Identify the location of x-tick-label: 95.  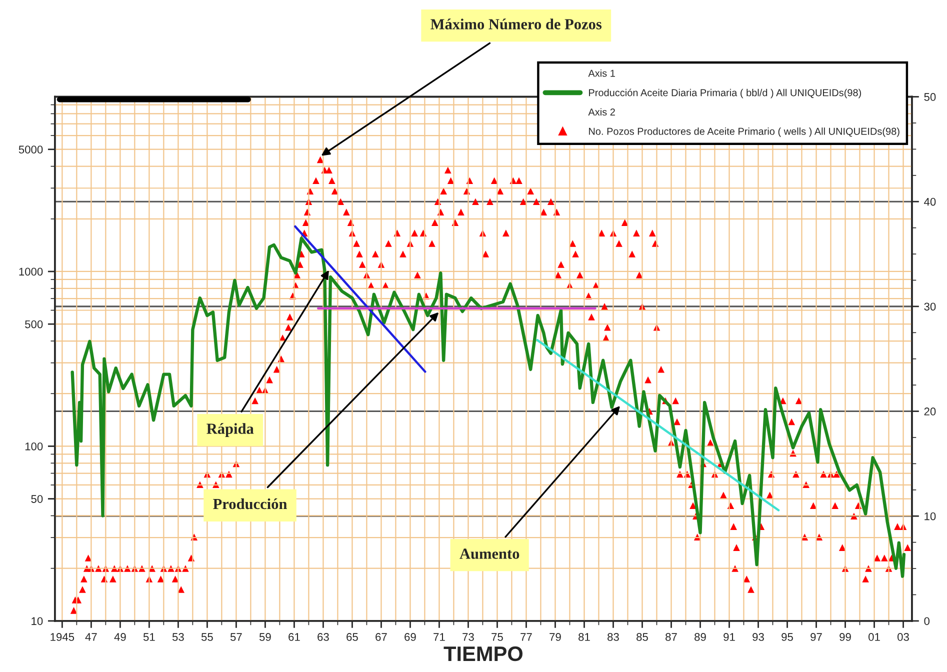
(787, 637).